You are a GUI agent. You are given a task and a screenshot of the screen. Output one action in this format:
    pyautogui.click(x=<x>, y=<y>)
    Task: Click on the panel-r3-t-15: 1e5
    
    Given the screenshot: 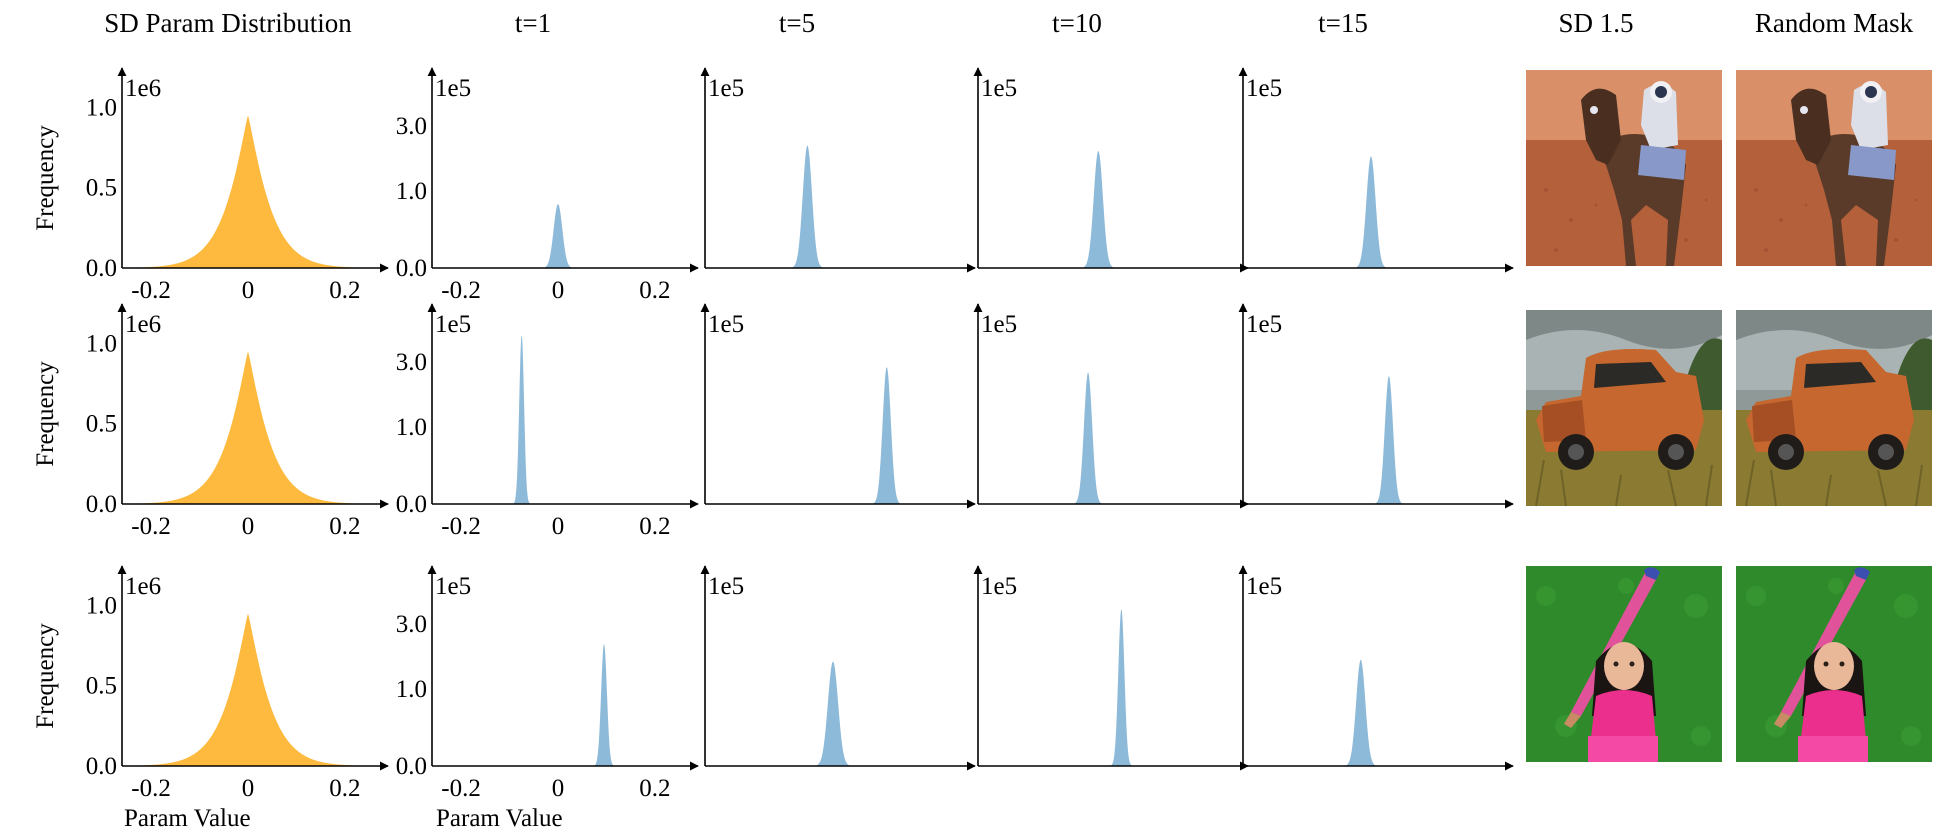 What is the action you would take?
    pyautogui.click(x=1376, y=668)
    